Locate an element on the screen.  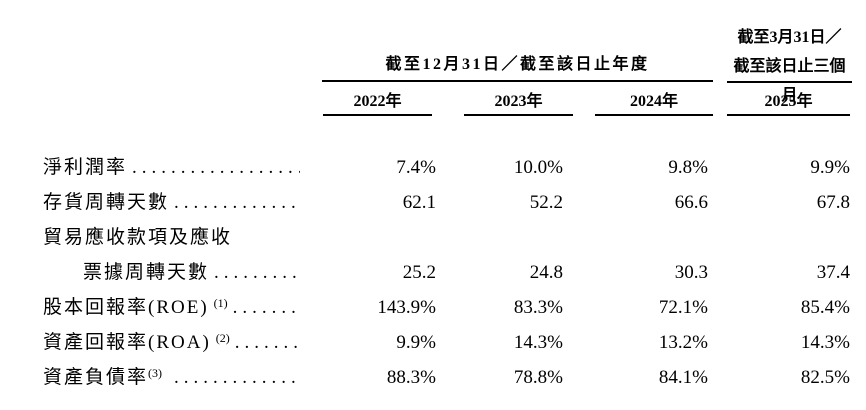
metric-value: 10.0% is located at coordinates (538, 167).